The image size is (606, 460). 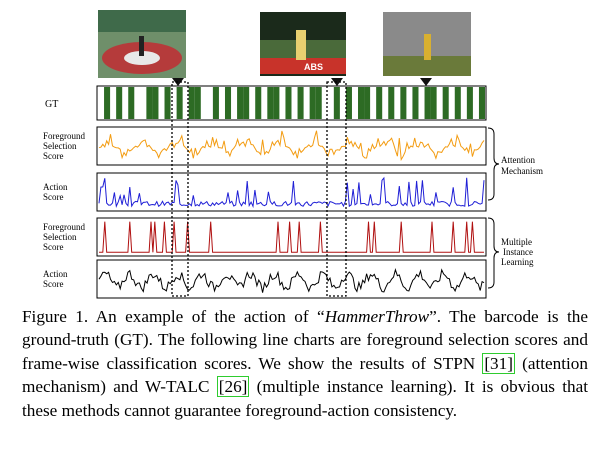 I want to click on thumbnail-2: ABS, so click(x=303, y=44).